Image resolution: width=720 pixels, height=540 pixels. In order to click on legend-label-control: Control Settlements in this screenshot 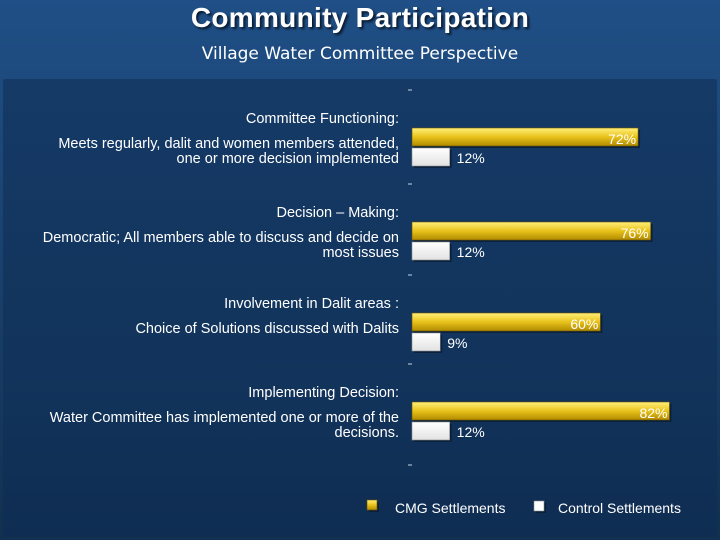, I will do `click(619, 508)`.